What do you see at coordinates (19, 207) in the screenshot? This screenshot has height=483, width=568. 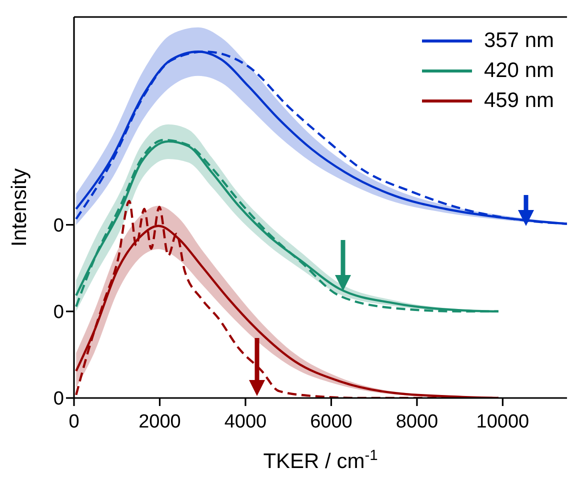 I see `y-axis-title: Intensity` at bounding box center [19, 207].